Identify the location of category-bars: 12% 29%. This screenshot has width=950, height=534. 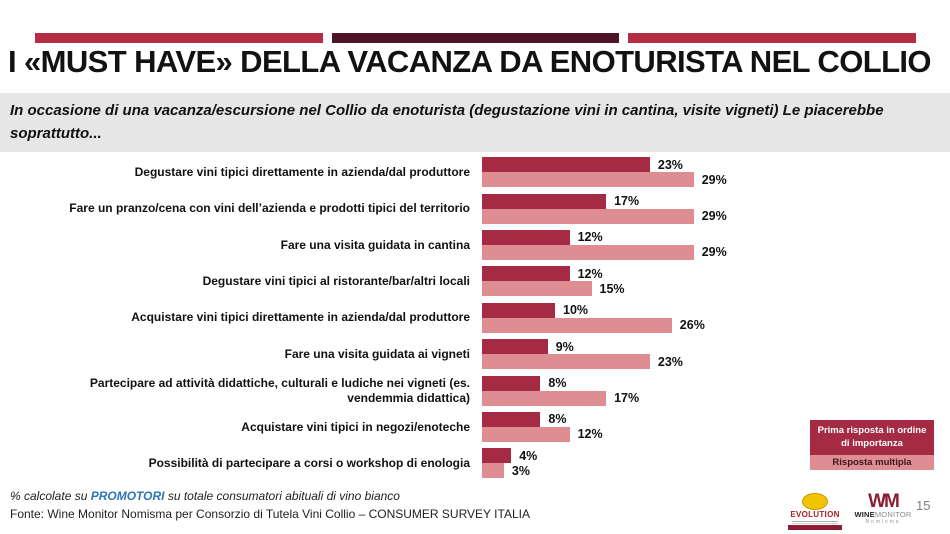
(604, 244).